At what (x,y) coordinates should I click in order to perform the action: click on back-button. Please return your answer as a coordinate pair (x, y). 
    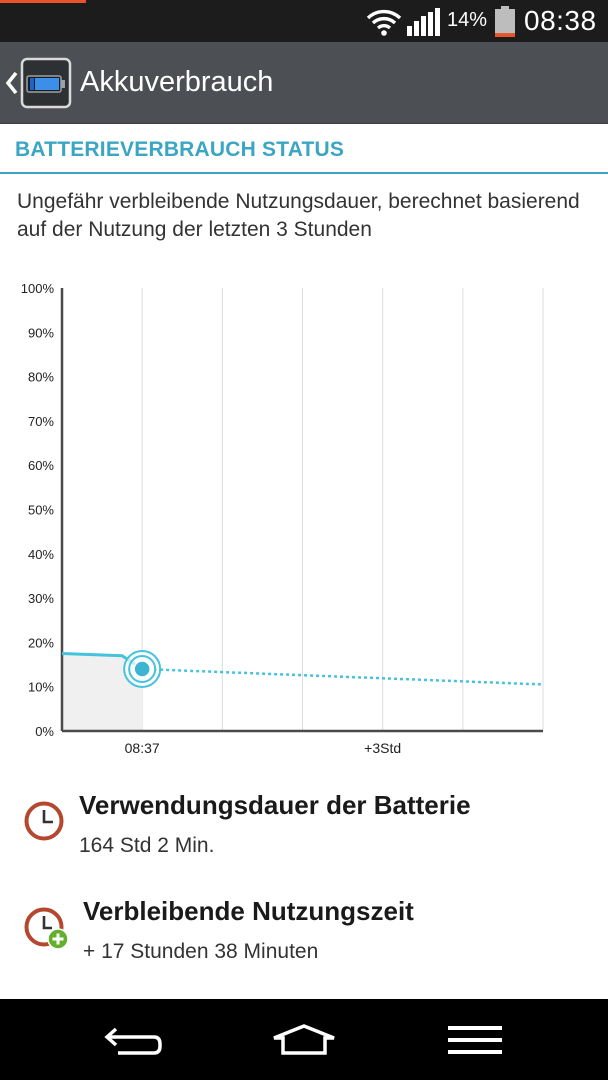
    Looking at the image, I should click on (135, 1039).